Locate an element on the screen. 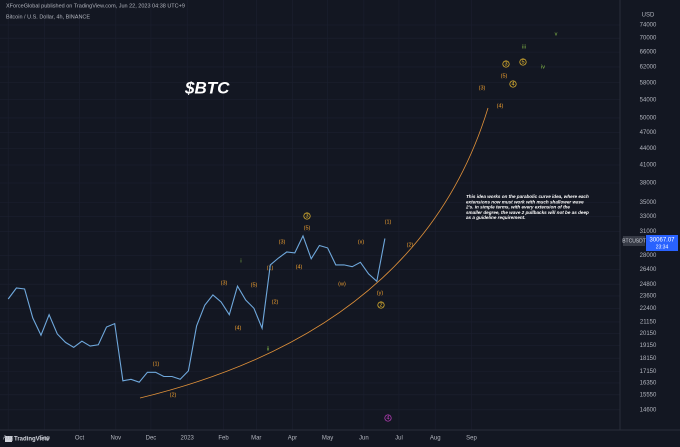 The width and height of the screenshot is (680, 447). symbol: Bitcoin / U.S. Dollar, 4h, BINANCE is located at coordinates (48, 17).